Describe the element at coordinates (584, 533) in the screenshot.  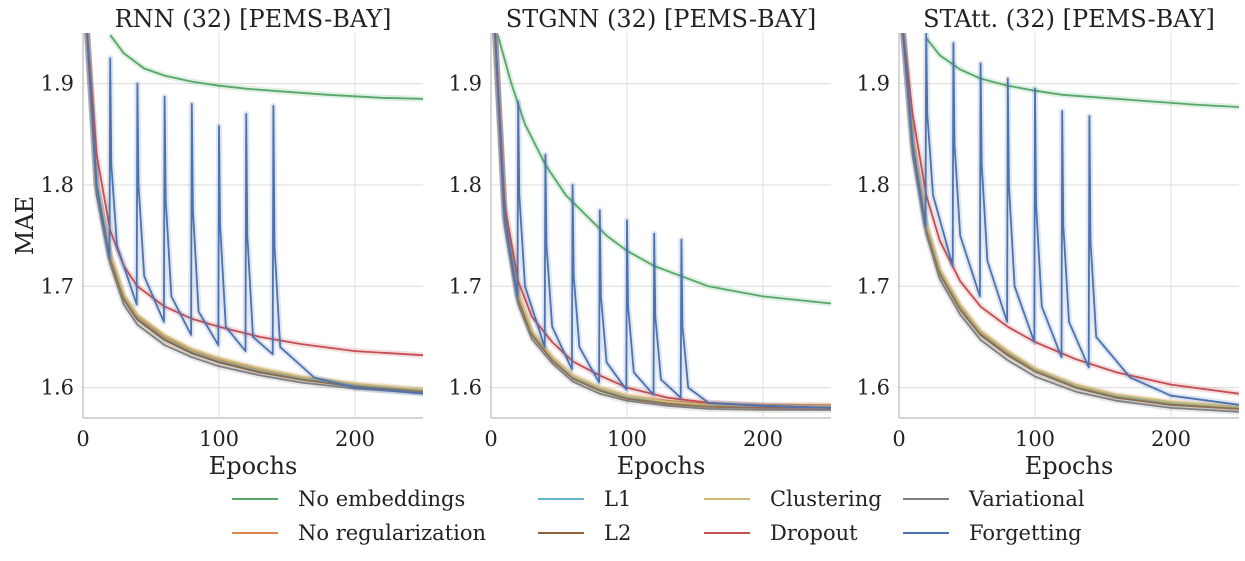
I see `legend-item: L2` at that location.